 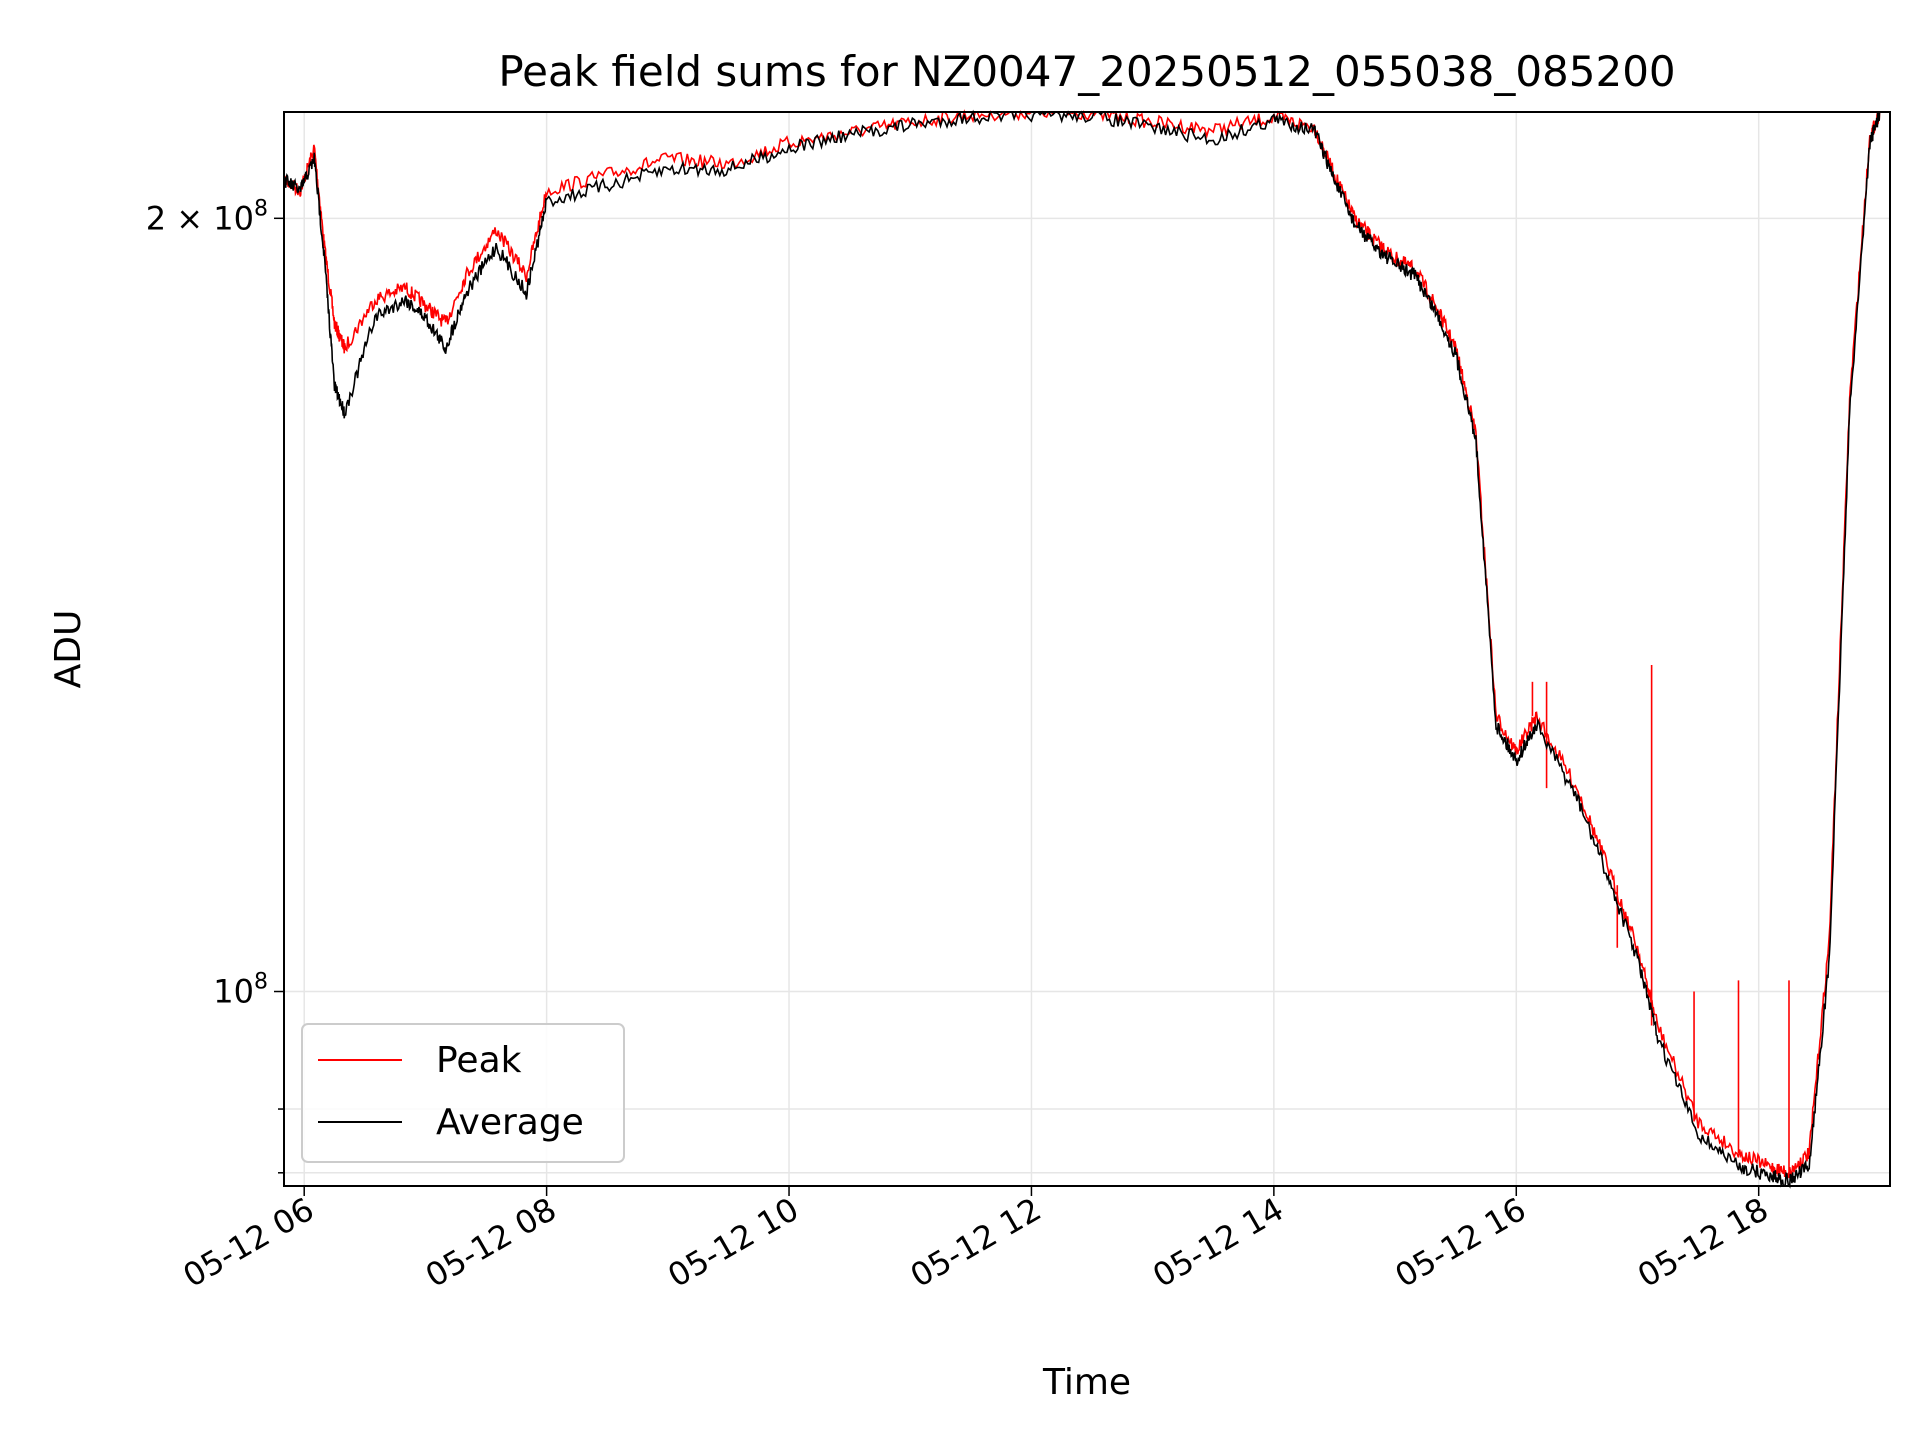 What do you see at coordinates (207, 216) in the screenshot?
I see `y-tick-label: 2 × 108` at bounding box center [207, 216].